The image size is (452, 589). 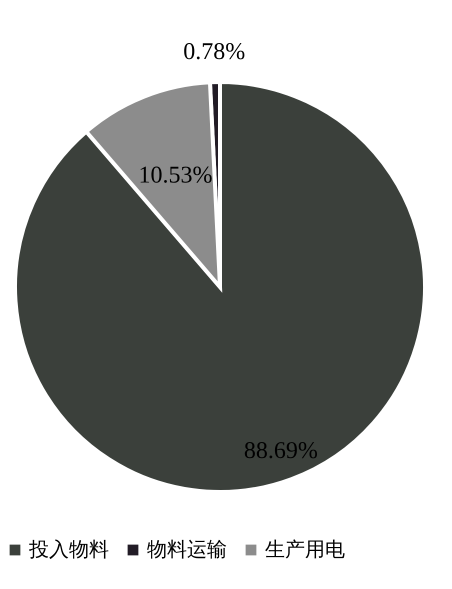 What do you see at coordinates (305, 549) in the screenshot?
I see `legend-label: 生产用电` at bounding box center [305, 549].